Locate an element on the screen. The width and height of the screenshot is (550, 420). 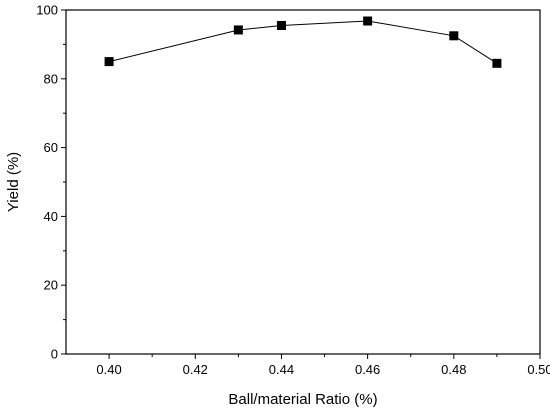
y-tick-label: 80 is located at coordinates (51, 78).